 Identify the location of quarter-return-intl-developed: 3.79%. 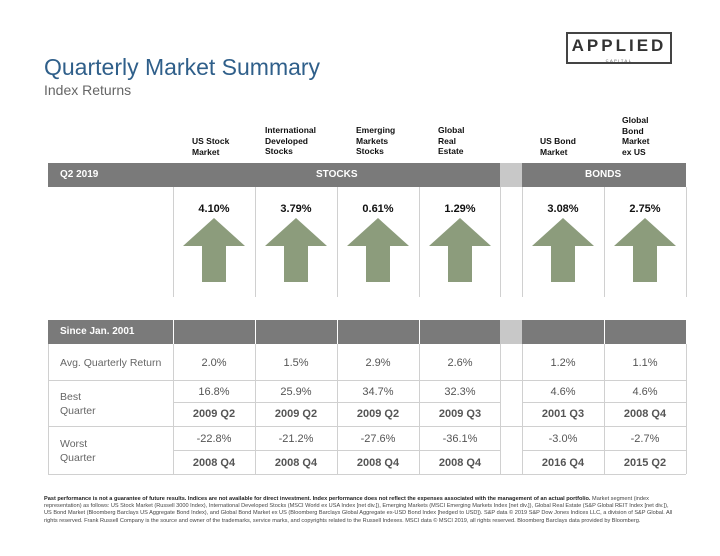
(296, 209).